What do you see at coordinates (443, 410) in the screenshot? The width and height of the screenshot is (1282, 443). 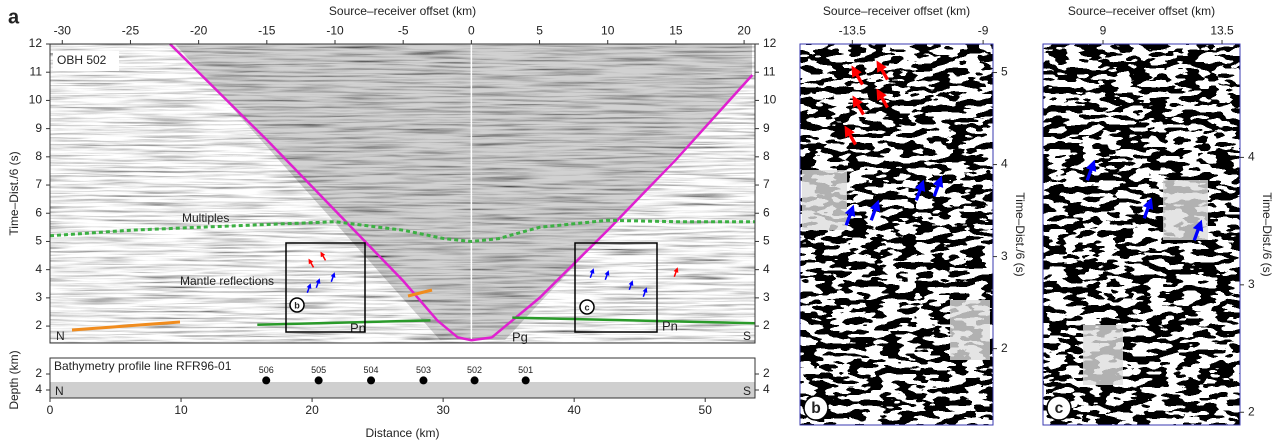 I see `x-tick-label: 30` at bounding box center [443, 410].